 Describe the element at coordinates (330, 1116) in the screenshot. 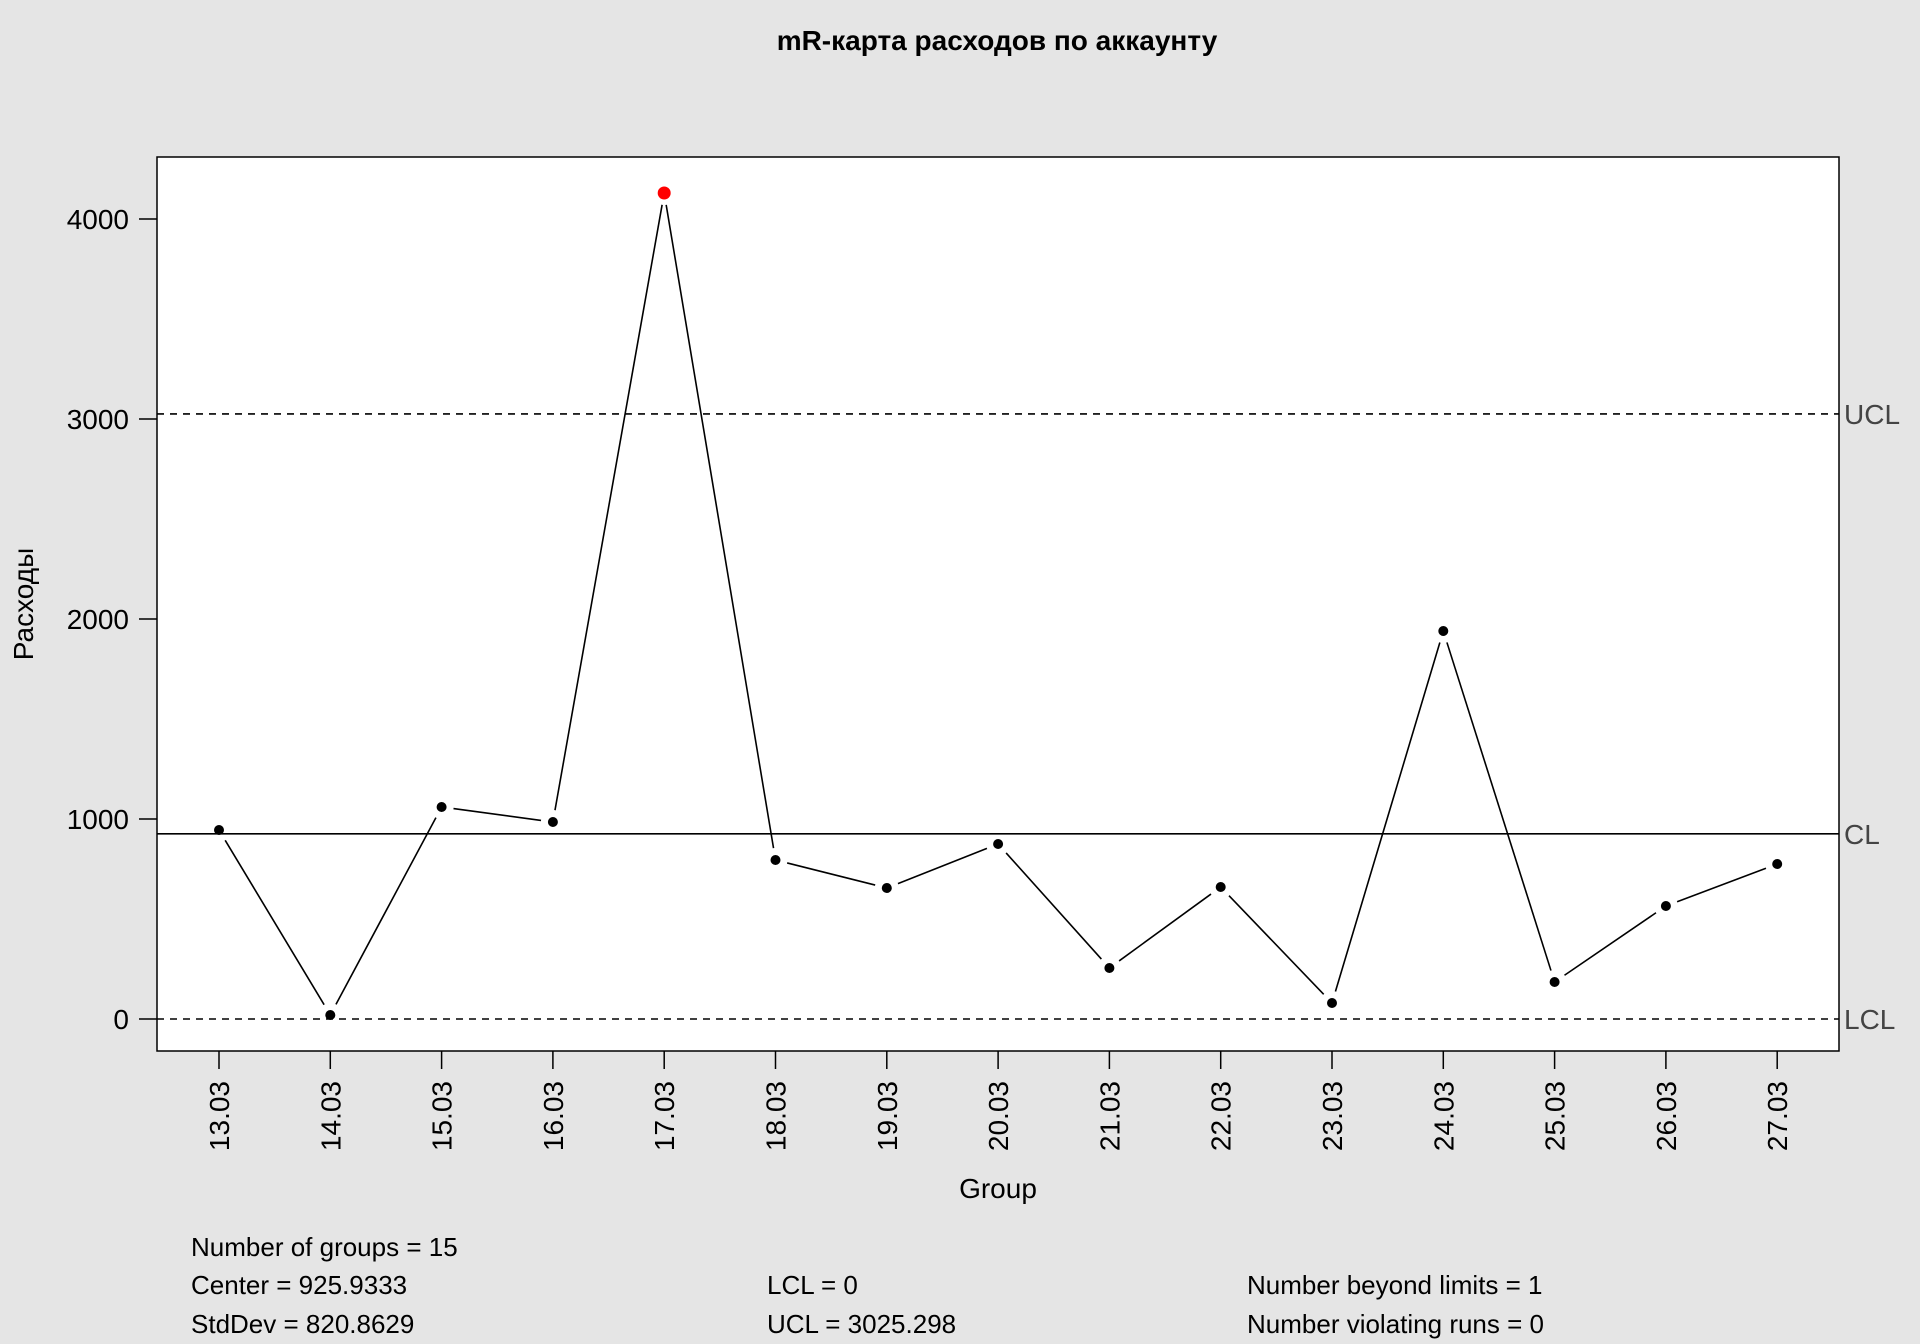

I see `x-tick-label: 14.03` at that location.